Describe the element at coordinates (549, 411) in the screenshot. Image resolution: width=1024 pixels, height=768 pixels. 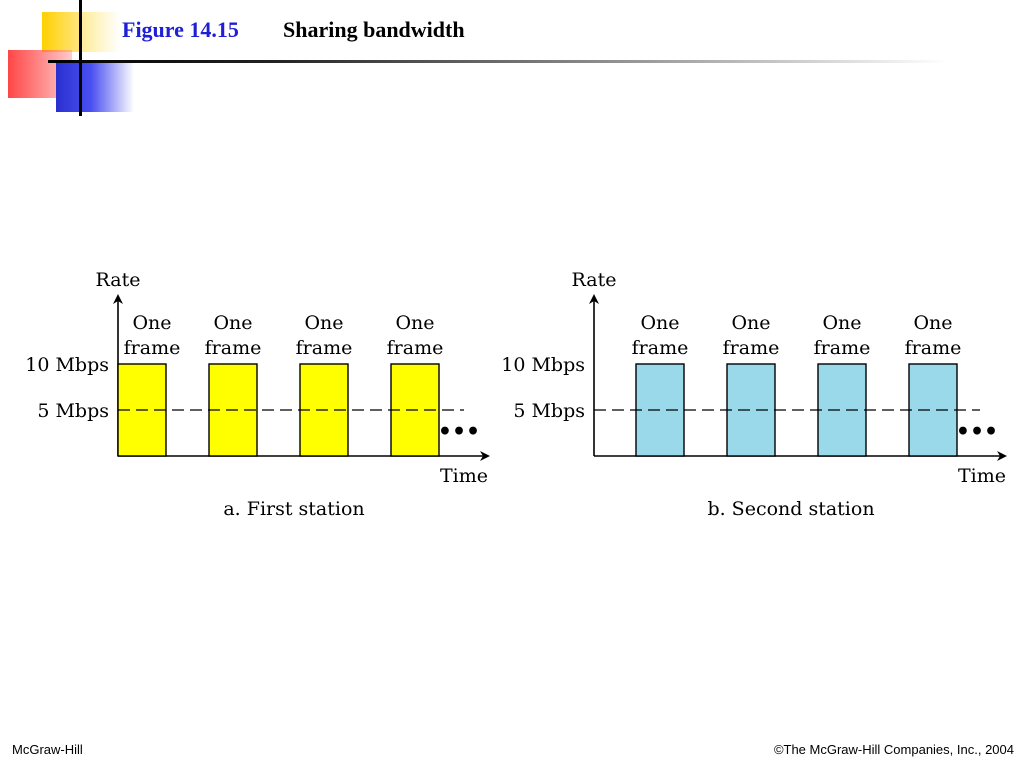
I see `panel-b-rate-low: 5 Mbps` at that location.